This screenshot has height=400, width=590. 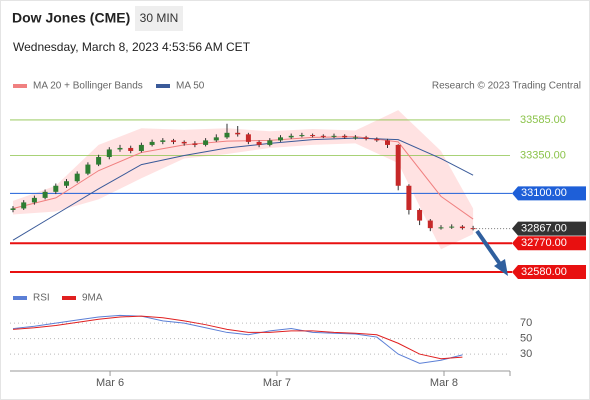 I want to click on last-price-box, so click(x=549, y=228).